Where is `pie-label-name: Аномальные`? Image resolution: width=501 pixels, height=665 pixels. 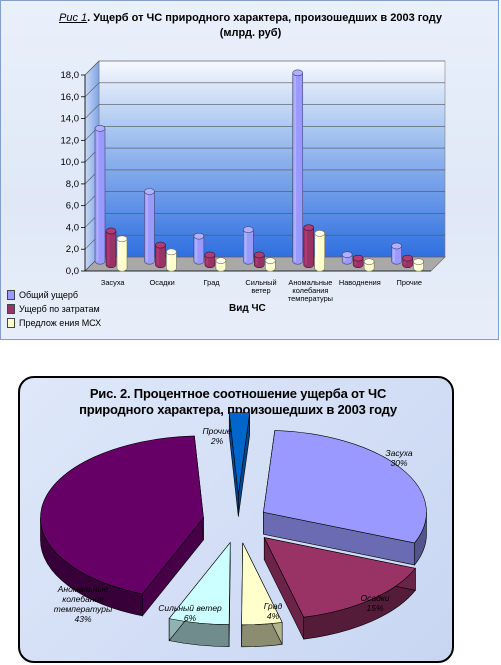
pie-label-name: Аномальные is located at coordinates (83, 589).